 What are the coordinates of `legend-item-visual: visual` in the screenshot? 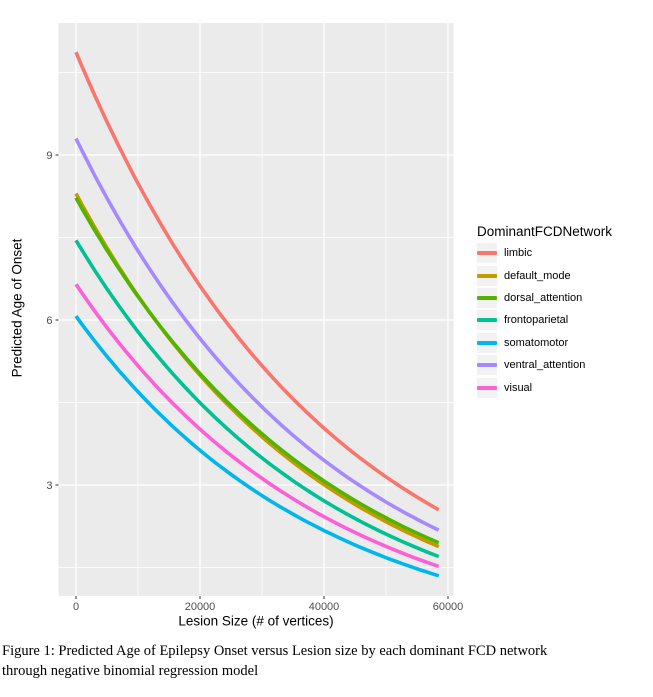 It's located at (565, 387).